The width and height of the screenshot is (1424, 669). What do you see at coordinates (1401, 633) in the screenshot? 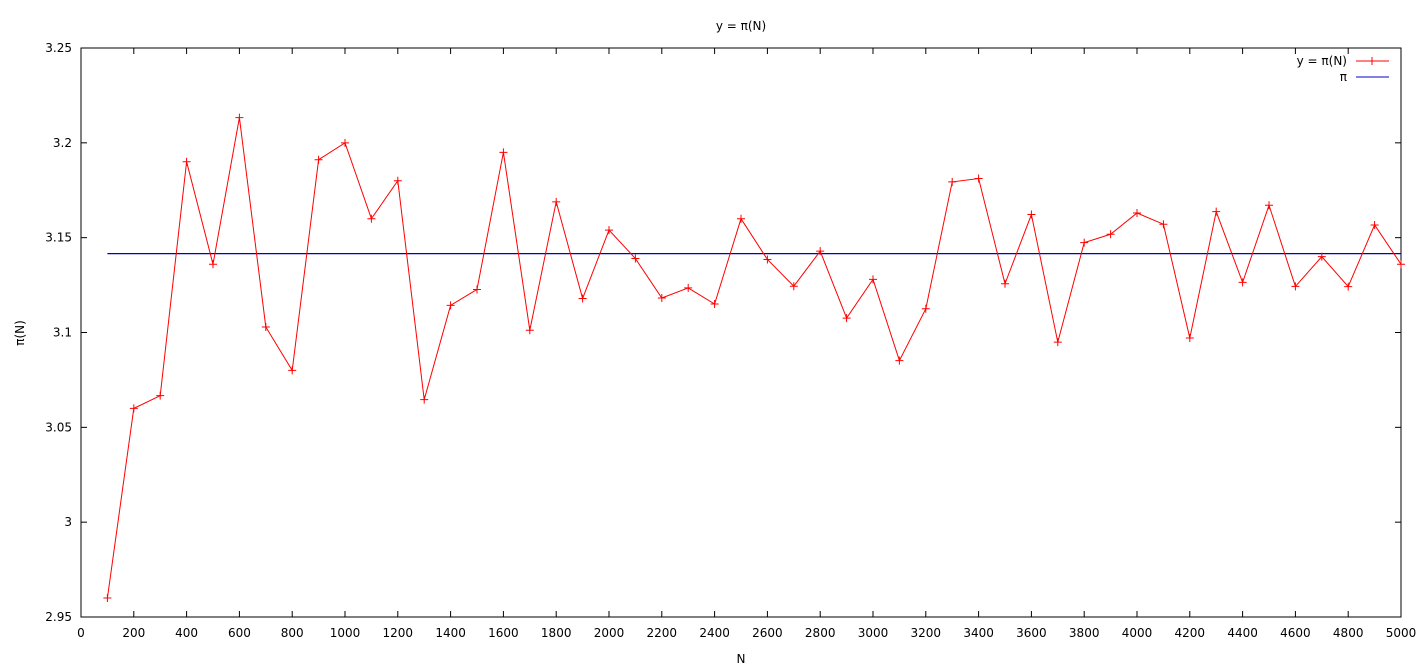
I see `x-tick-label: 5000` at bounding box center [1401, 633].